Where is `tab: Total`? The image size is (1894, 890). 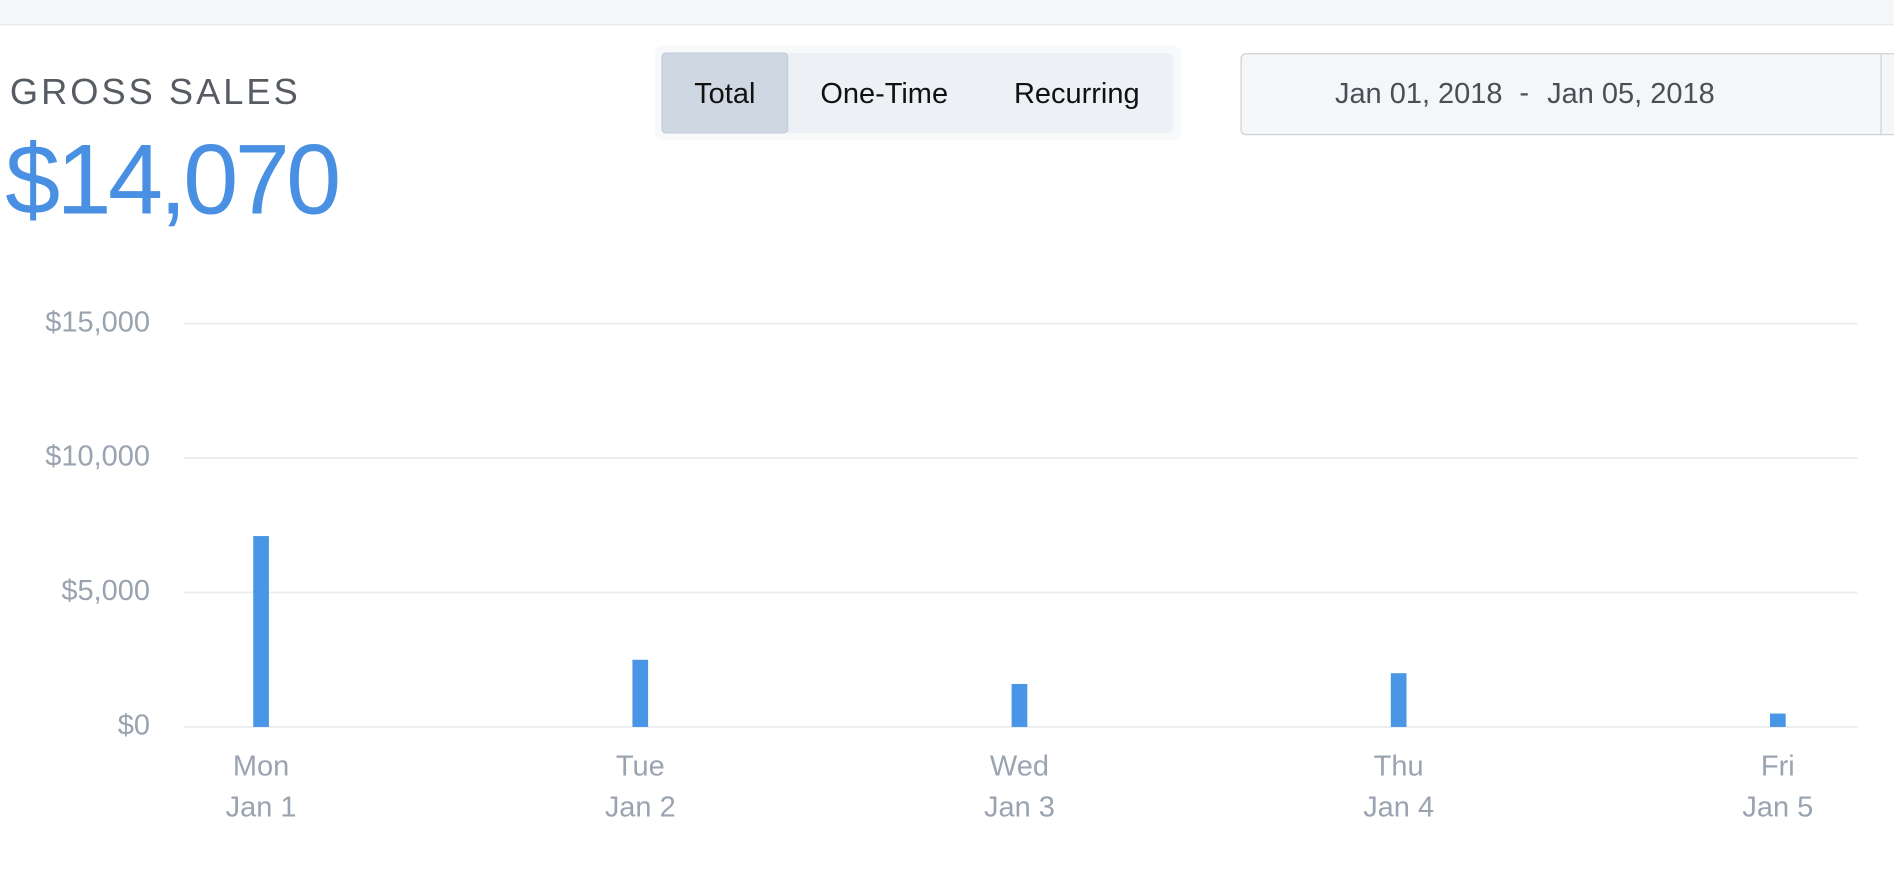
tab: Total is located at coordinates (724, 94).